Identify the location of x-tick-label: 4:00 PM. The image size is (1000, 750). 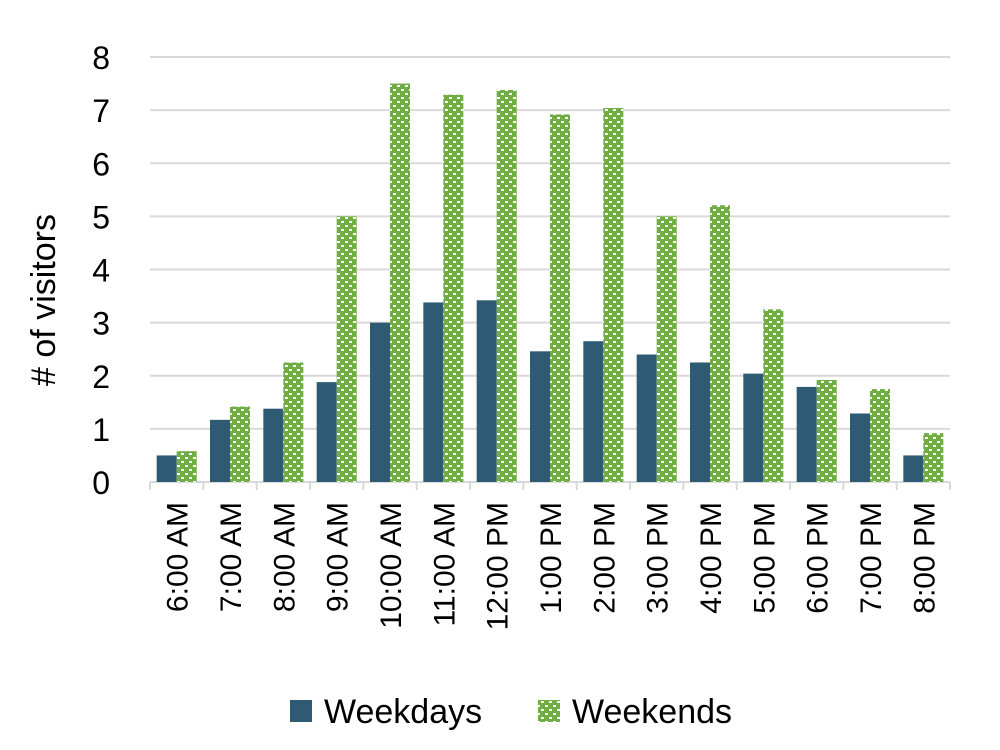
(711, 558).